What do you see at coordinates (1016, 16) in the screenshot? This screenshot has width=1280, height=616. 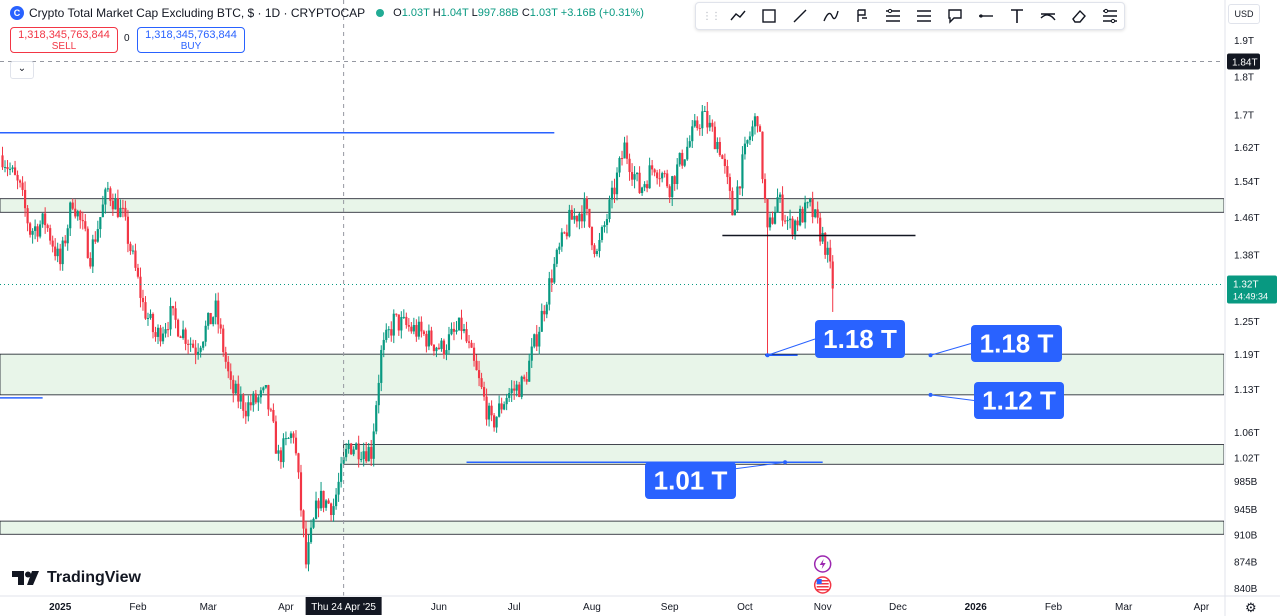 I see `text-icon` at bounding box center [1016, 16].